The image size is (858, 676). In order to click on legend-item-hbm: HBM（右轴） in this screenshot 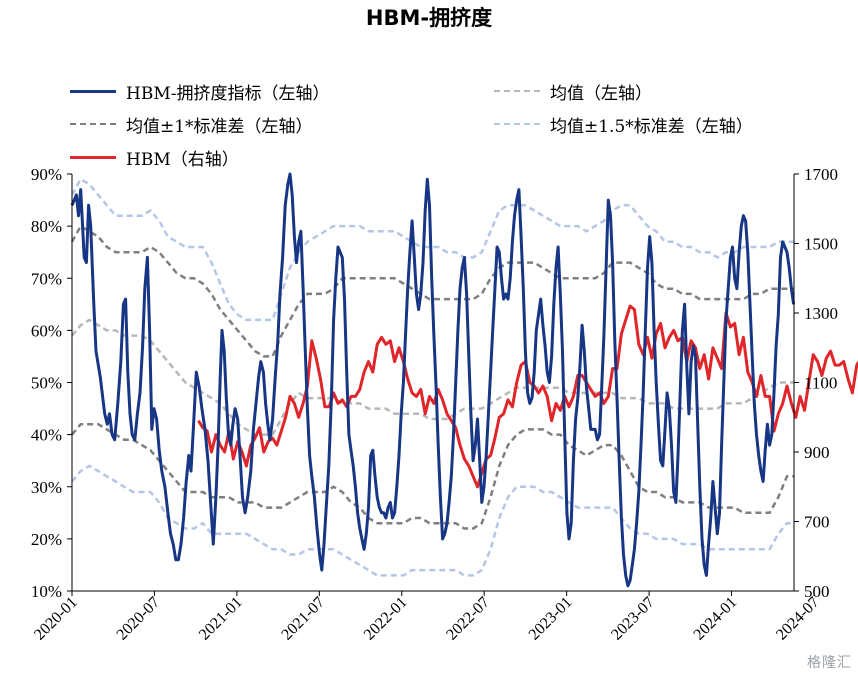, I will do `click(154, 157)`.